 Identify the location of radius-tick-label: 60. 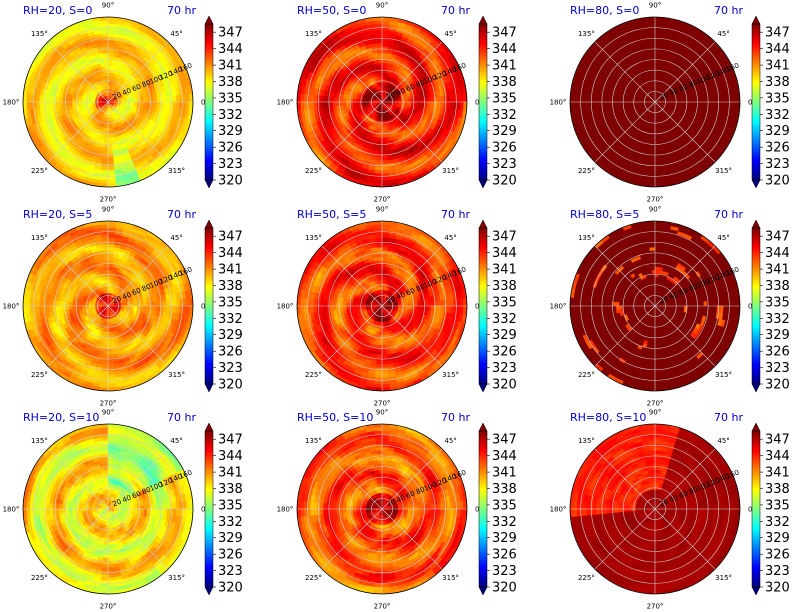
(136, 292).